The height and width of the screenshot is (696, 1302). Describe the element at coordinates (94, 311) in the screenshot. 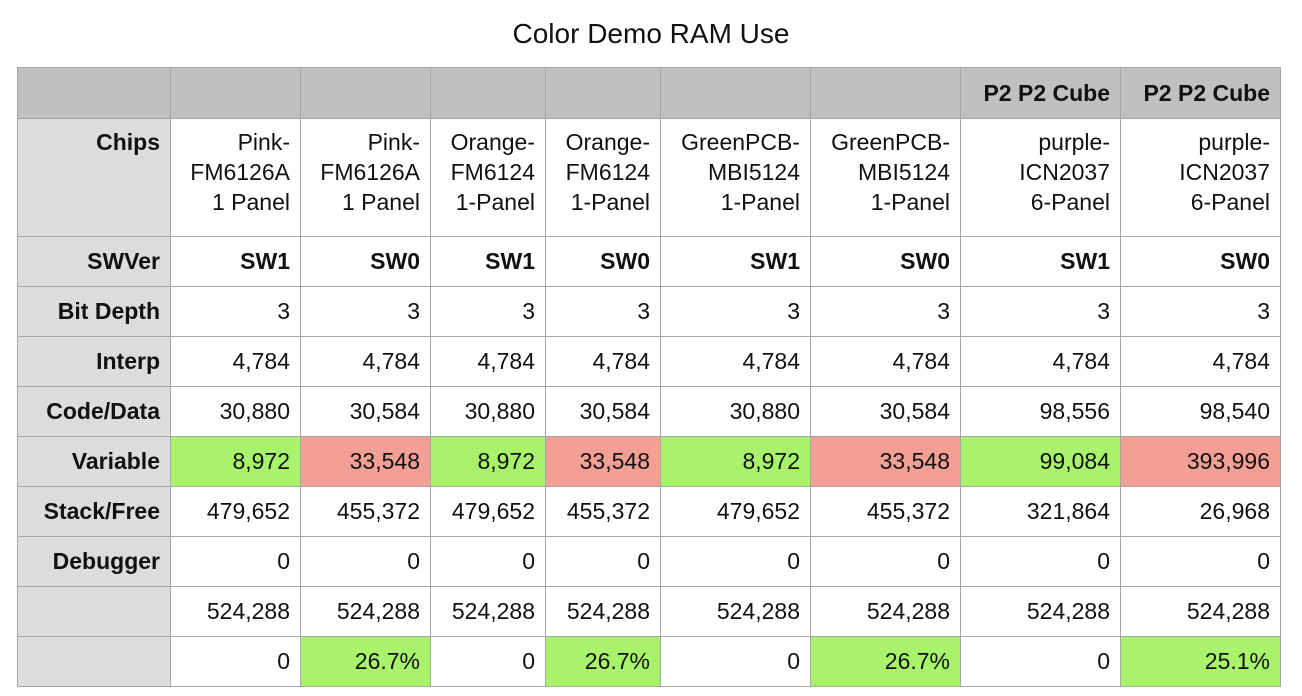

I see `row-label-bit-depth: Bit Depth` at that location.